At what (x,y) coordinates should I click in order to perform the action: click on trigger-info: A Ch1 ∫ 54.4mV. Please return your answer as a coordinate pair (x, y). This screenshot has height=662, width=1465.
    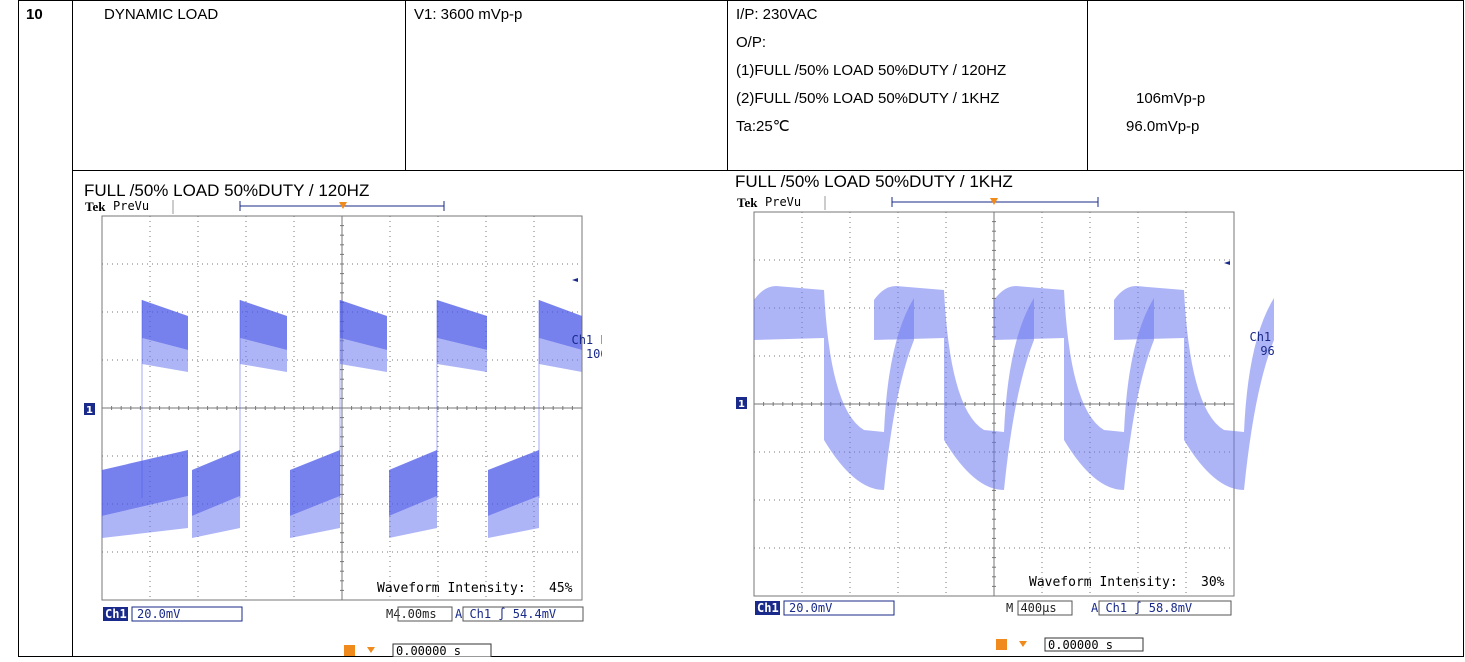
    Looking at the image, I should click on (505, 614).